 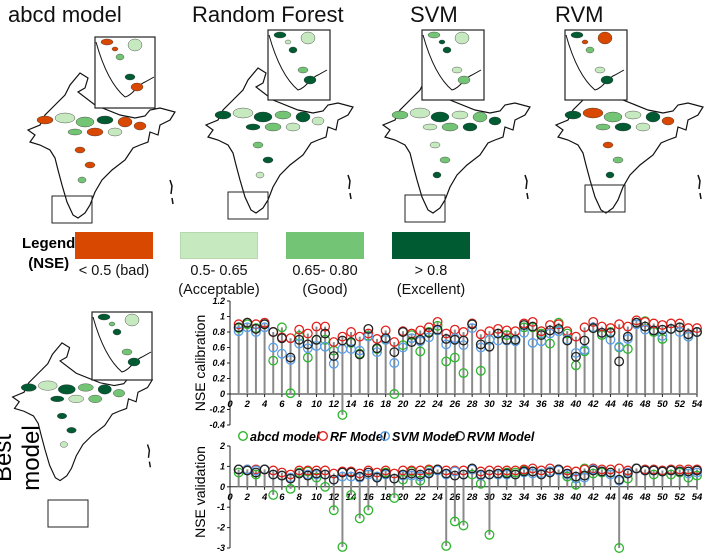 What do you see at coordinates (431, 281) in the screenshot?
I see `legend-label-excellent: > 0.8 (Excellent)` at bounding box center [431, 281].